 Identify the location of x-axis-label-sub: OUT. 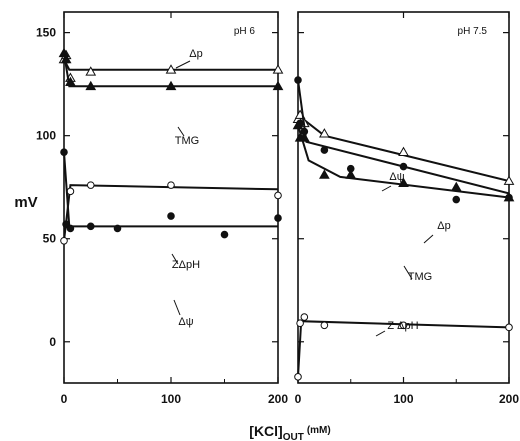
(293, 436).